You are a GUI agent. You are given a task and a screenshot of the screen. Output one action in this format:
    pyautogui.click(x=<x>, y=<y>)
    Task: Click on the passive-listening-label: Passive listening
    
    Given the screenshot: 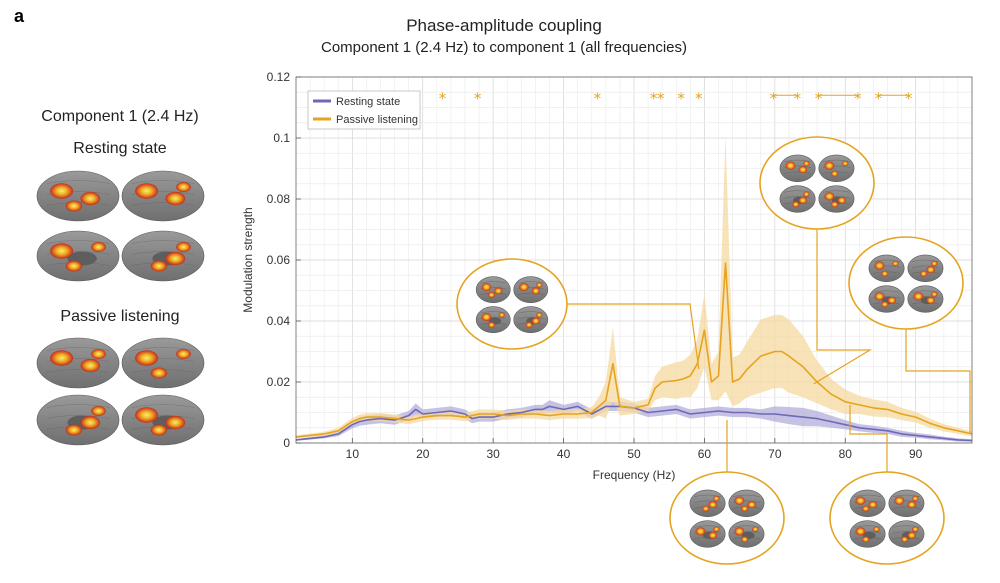 What is the action you would take?
    pyautogui.click(x=119, y=316)
    